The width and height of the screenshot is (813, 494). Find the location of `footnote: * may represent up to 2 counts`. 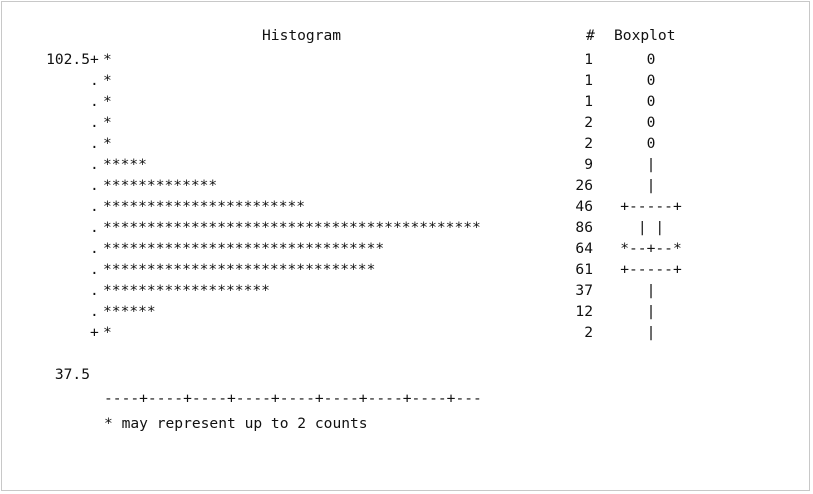

footnote: * may represent up to 2 counts is located at coordinates (236, 423).